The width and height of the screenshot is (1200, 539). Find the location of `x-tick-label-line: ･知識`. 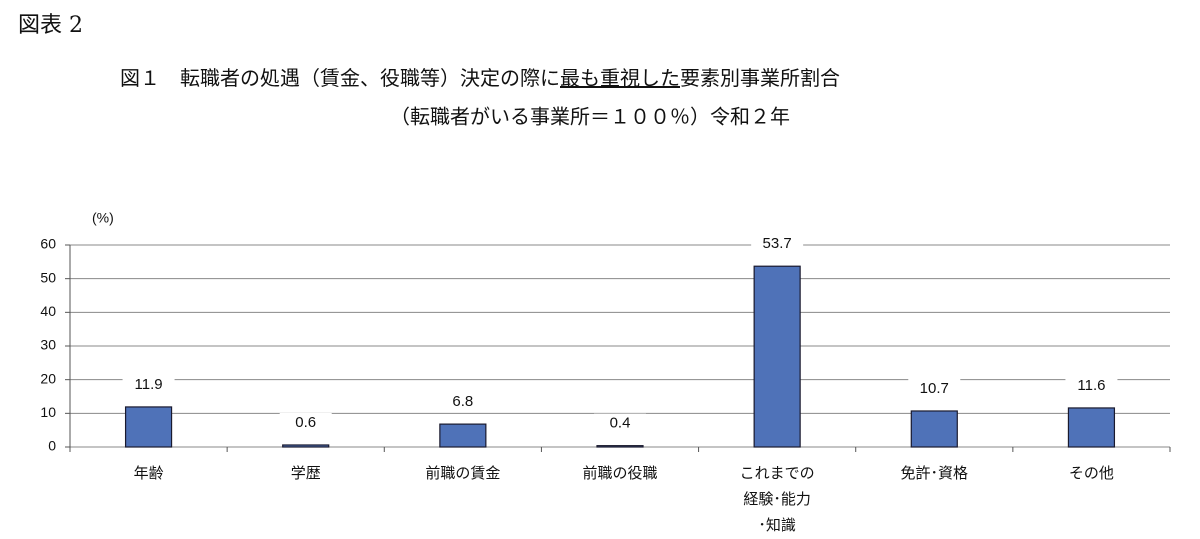

x-tick-label-line: ･知識 is located at coordinates (777, 525).